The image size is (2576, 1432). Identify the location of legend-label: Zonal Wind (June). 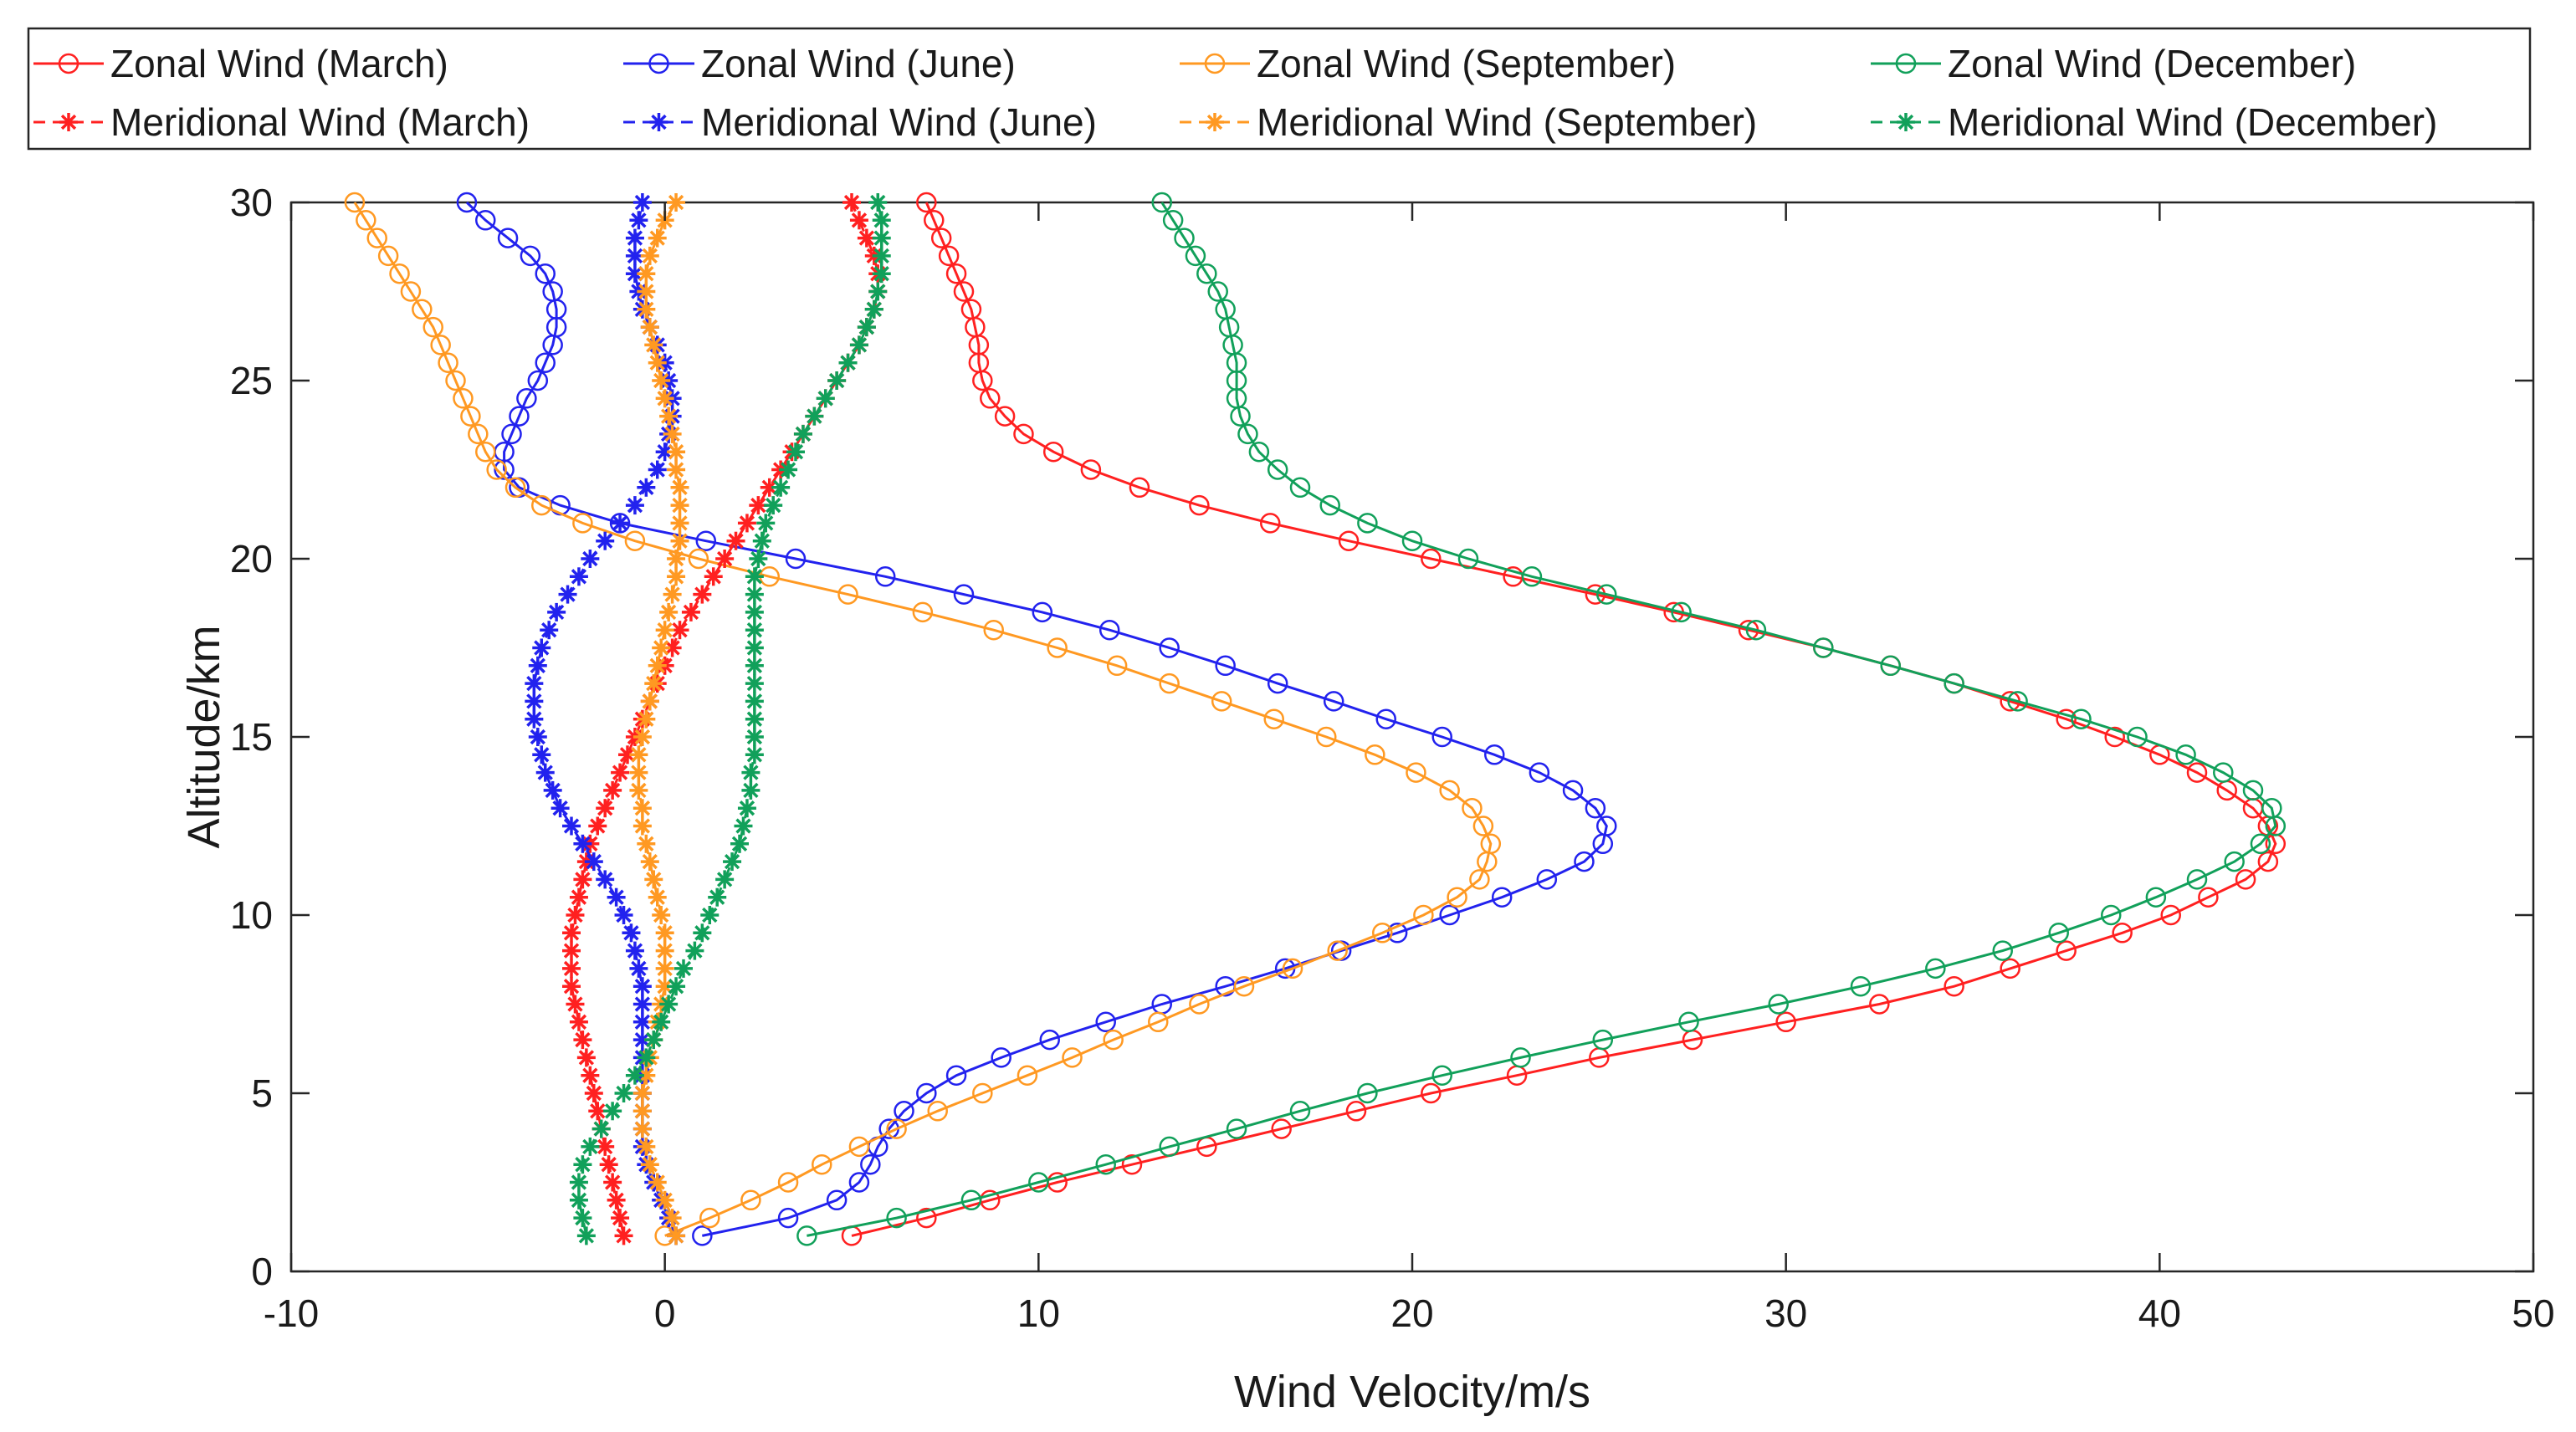
(859, 64).